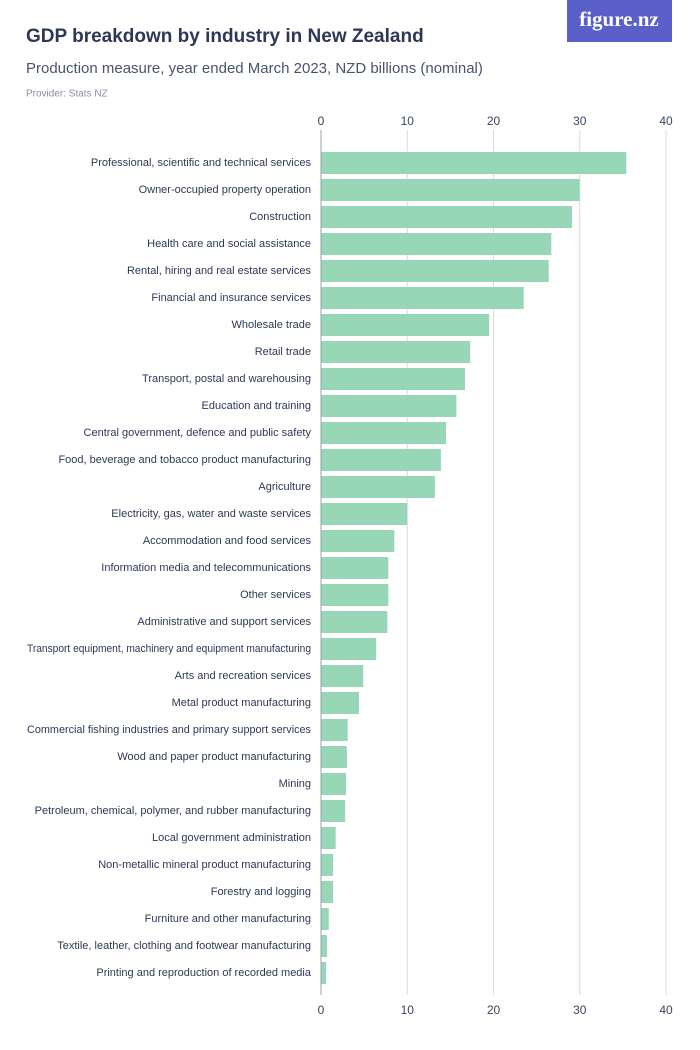  Describe the element at coordinates (225, 36) in the screenshot. I see `chart-title: GDP breakdown by industry in New Zealand` at that location.